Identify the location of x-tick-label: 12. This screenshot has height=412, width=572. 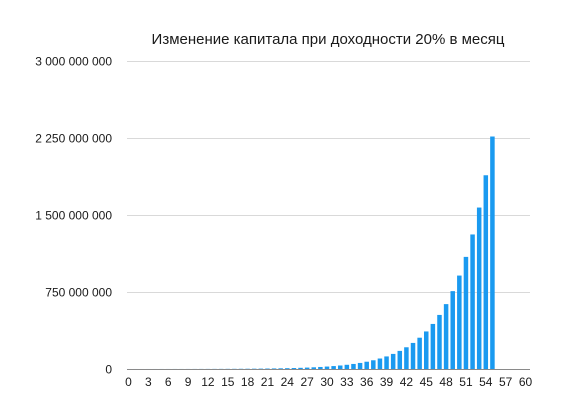
(208, 382).